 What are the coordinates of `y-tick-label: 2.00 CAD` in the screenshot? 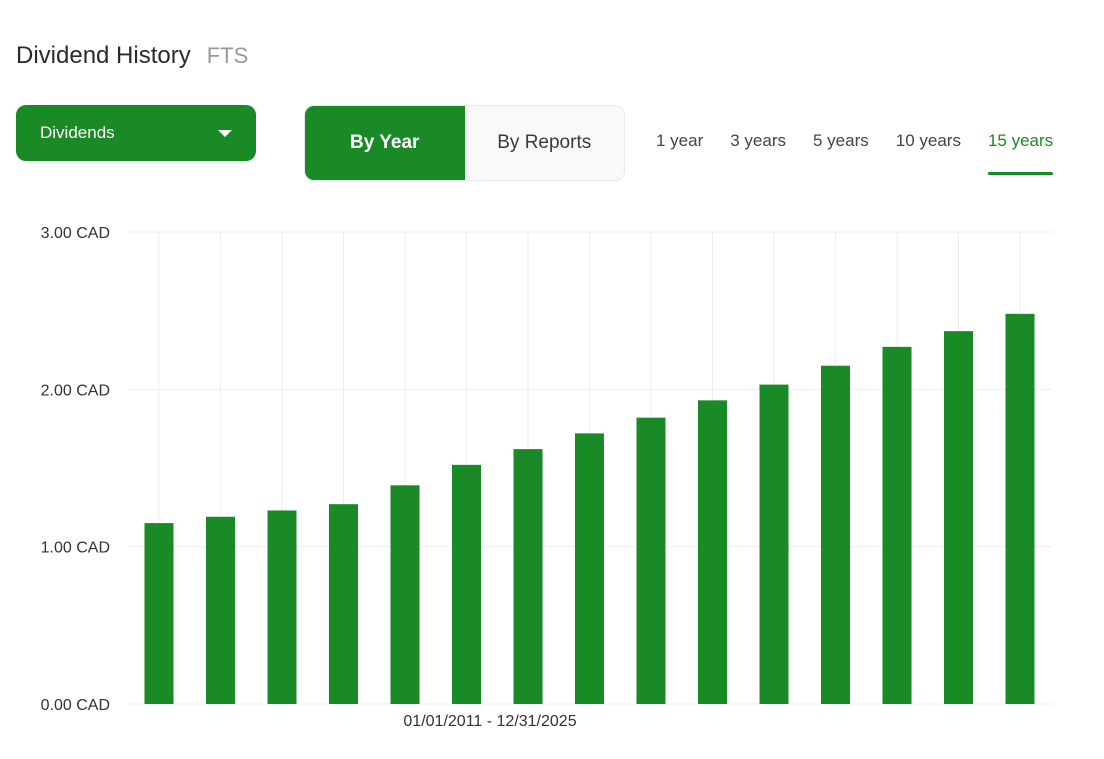 It's located at (75, 390).